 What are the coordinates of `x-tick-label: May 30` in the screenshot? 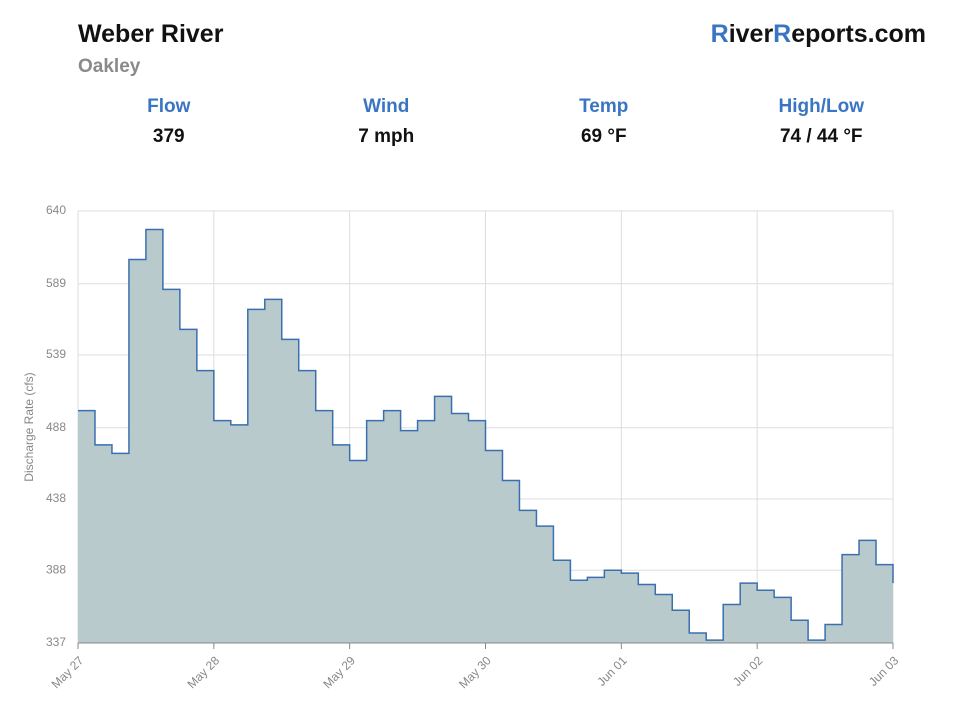 It's located at (475, 672).